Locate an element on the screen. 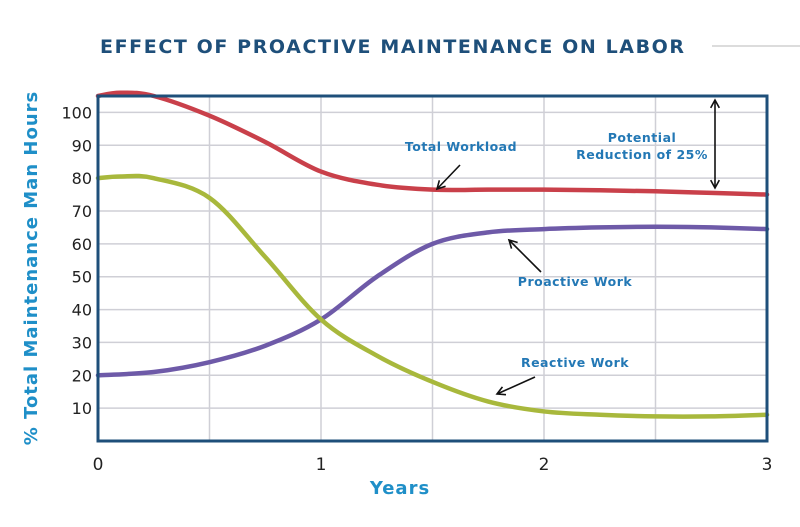 This screenshot has height=527, width=800. x-tick-label: 1 is located at coordinates (321, 465).